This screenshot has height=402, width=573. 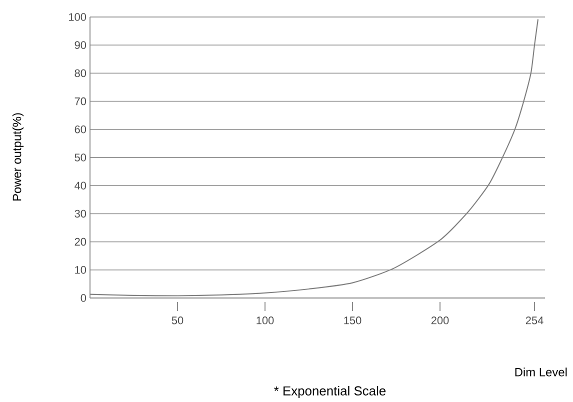 I want to click on x-axis-title: Dim Level, so click(x=541, y=372).